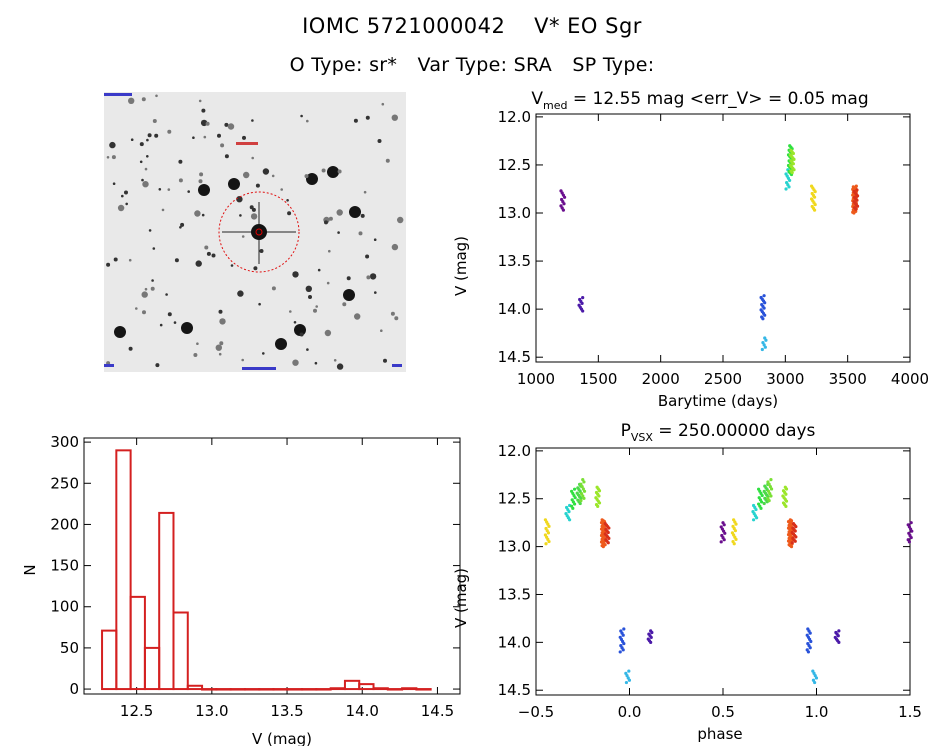 This screenshot has width=944, height=747. I want to click on target-aperture-circle, so click(259, 232).